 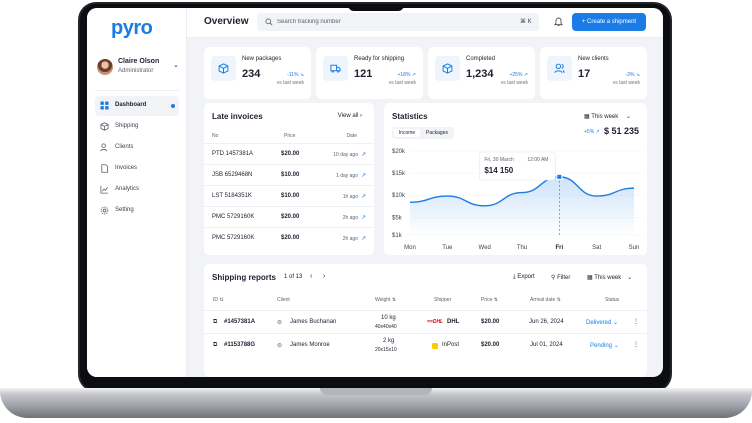 I want to click on kpi-label: New packages, so click(x=262, y=59).